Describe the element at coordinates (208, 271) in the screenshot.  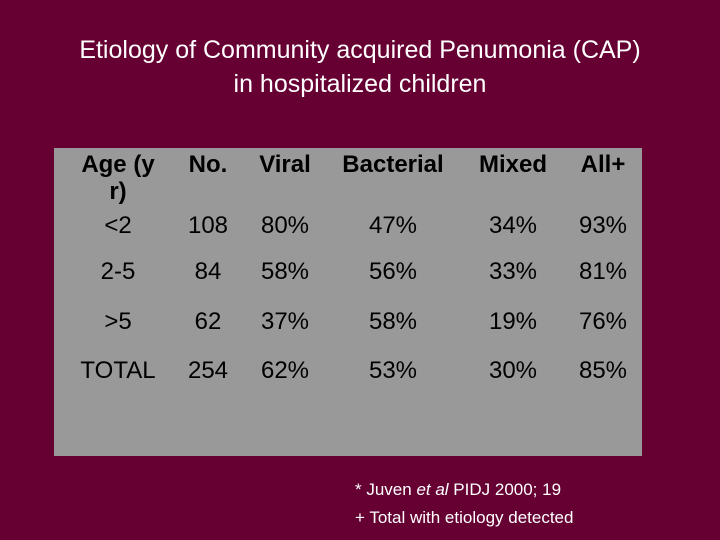
I see `table-cell: 84` at that location.